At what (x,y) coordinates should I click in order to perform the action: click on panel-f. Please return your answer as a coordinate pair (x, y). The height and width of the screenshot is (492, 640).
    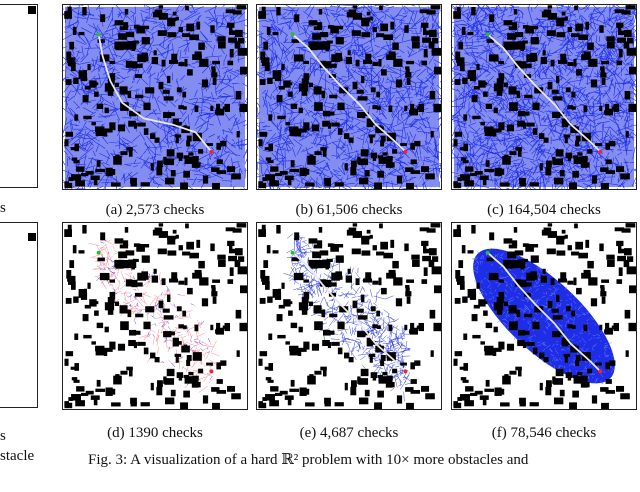
    Looking at the image, I should click on (544, 316).